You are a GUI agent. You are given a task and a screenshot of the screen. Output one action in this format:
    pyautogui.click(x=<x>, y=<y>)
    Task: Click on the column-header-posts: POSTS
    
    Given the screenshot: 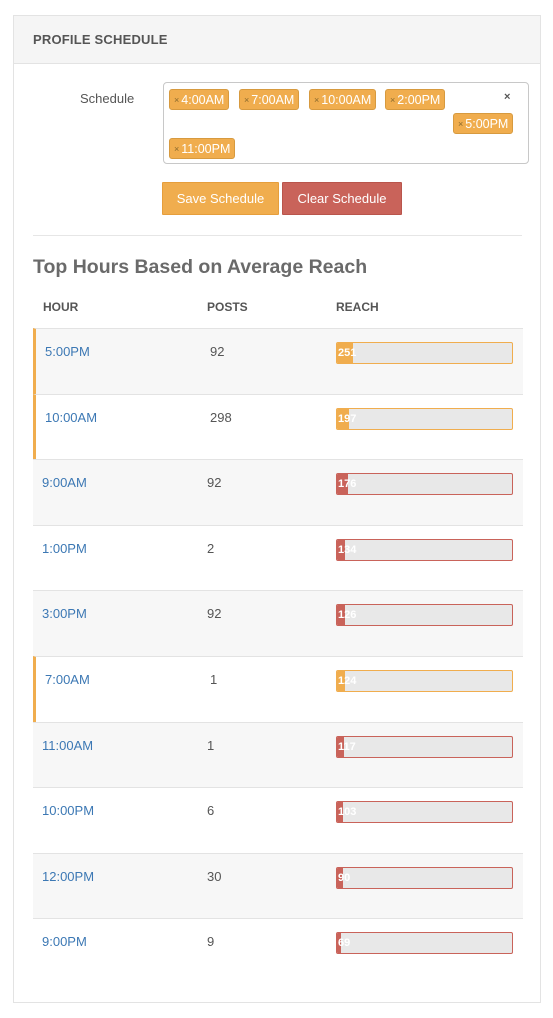 What is the action you would take?
    pyautogui.click(x=227, y=307)
    